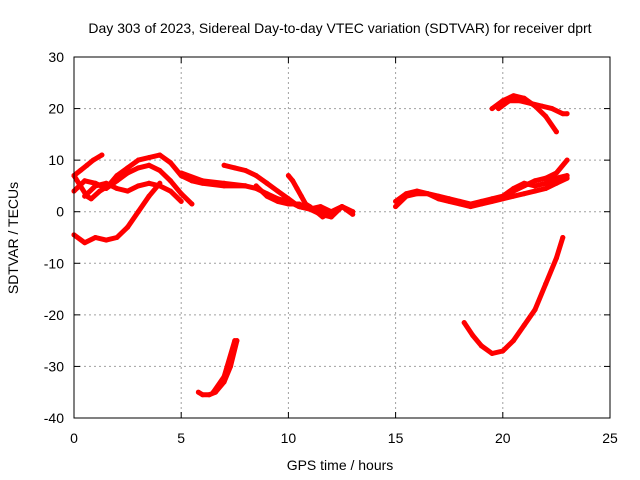  Describe the element at coordinates (56, 109) in the screenshot. I see `y-tick-label: 20` at that location.